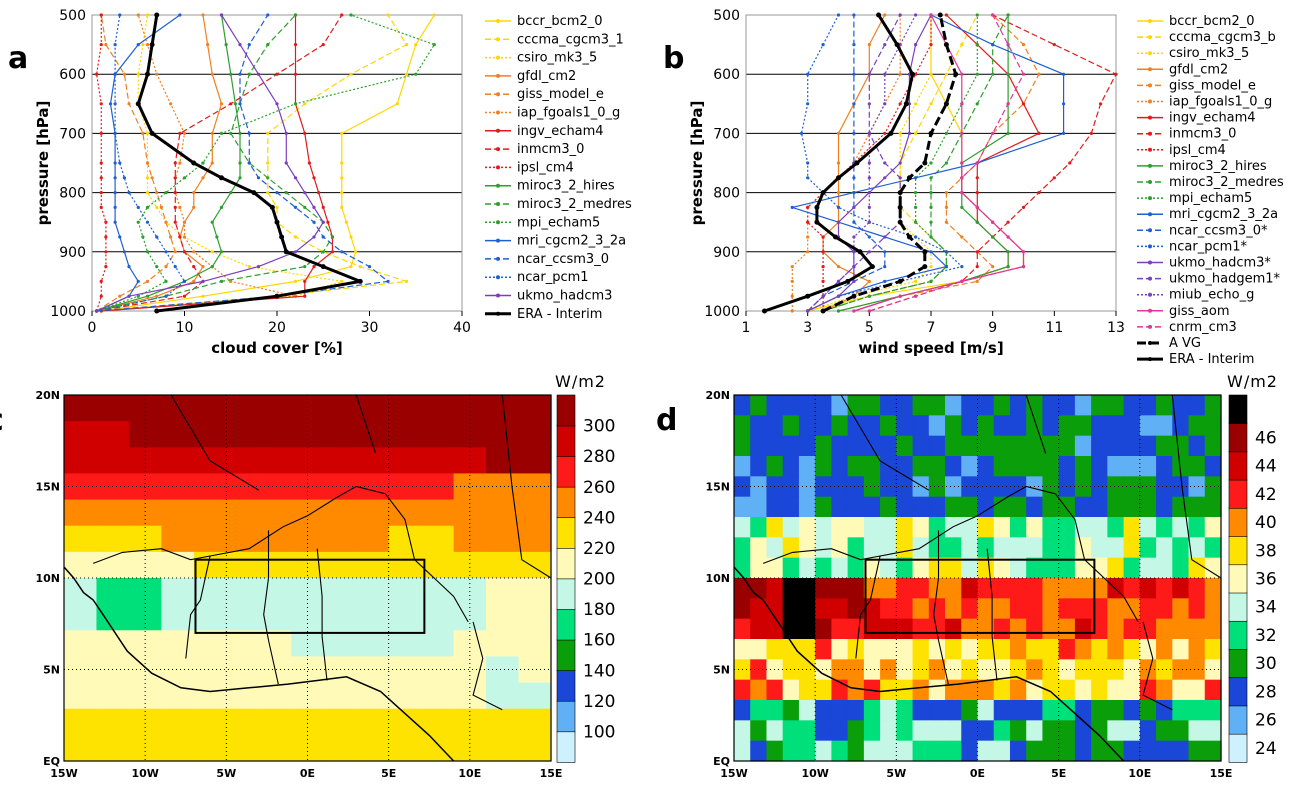  What do you see at coordinates (1212, 21) in the screenshot?
I see `legend-label: bccr_bcm2_0` at bounding box center [1212, 21].